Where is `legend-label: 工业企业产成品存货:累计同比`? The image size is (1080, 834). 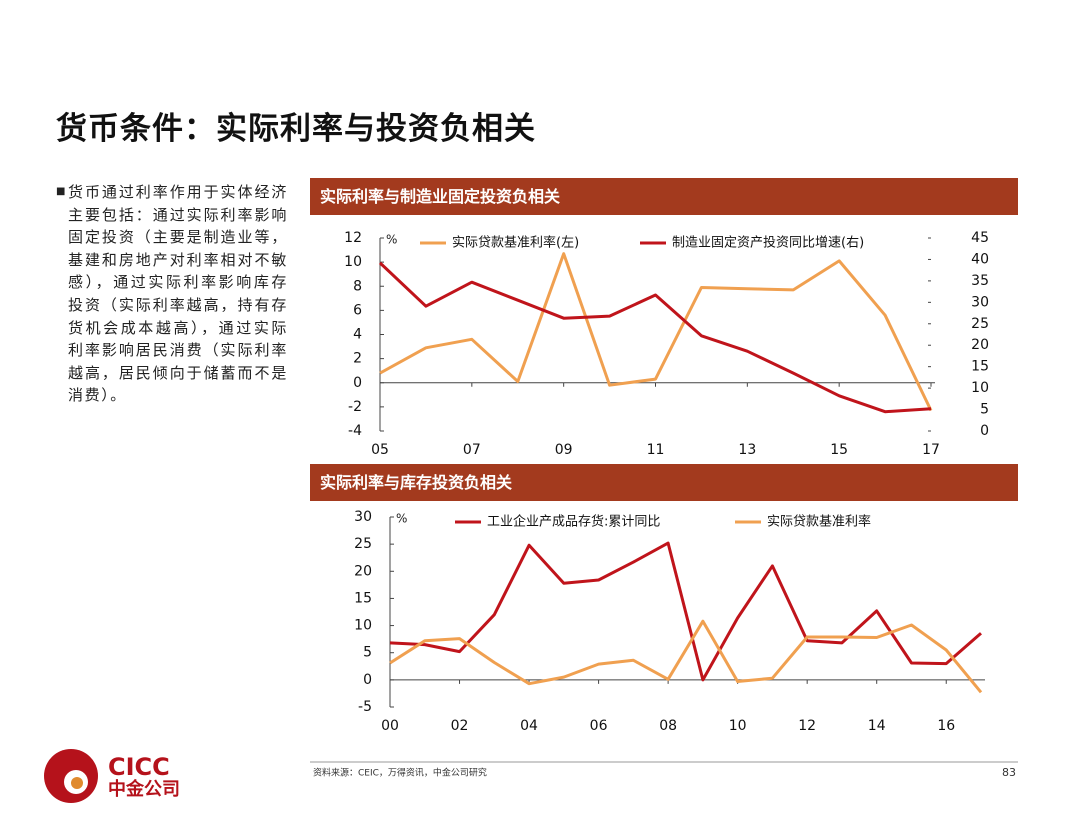 legend-label: 工业企业产成品存货:累计同比 is located at coordinates (573, 522).